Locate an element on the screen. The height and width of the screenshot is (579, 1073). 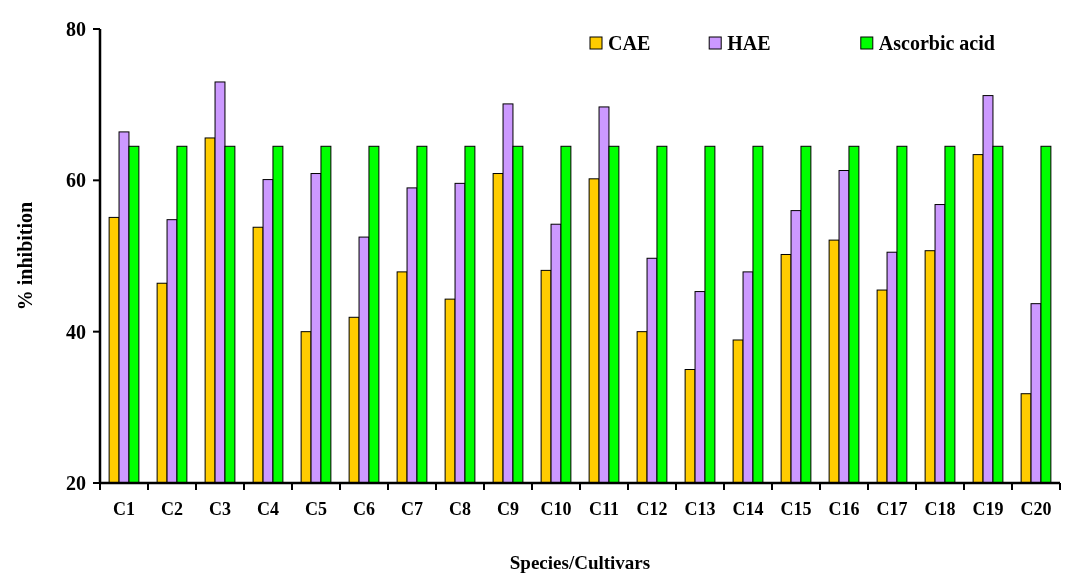
x-tick-label: C15 is located at coordinates (796, 509).